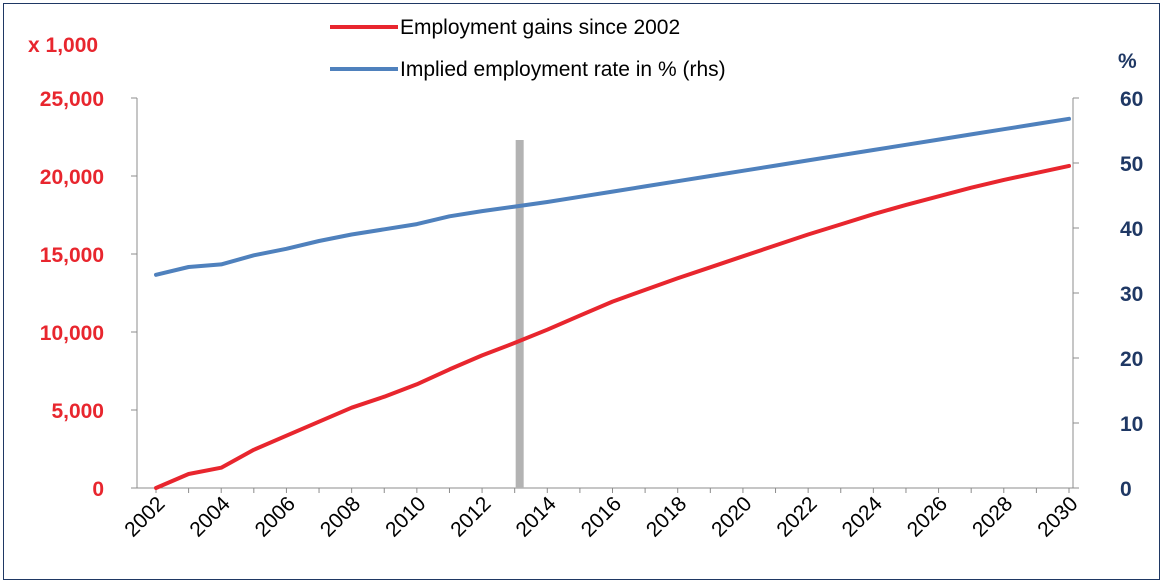 The height and width of the screenshot is (585, 1165). I want to click on left-axis-ticks: 0 5,000 10,000 15,000 20,000 25,000, so click(88, 294).